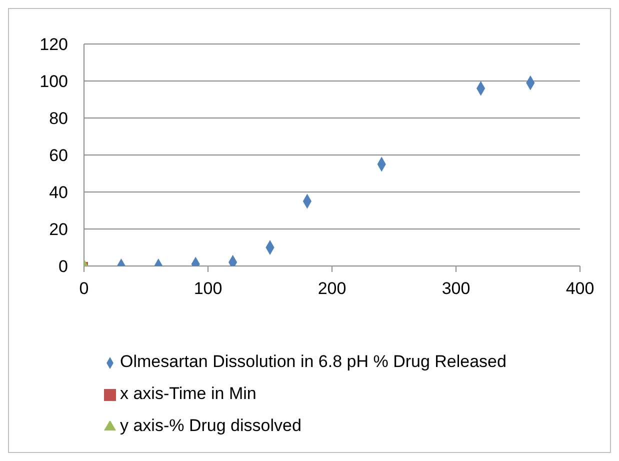 This screenshot has width=619, height=461. What do you see at coordinates (580, 288) in the screenshot?
I see `x-tick-label: 400` at bounding box center [580, 288].